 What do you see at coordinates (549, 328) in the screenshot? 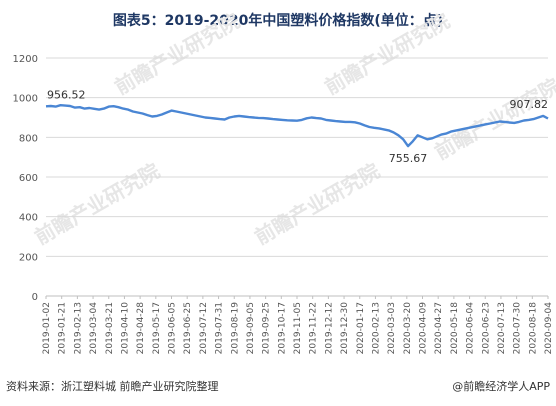
I see `x-tick-label: 2020-09-04` at bounding box center [549, 328].